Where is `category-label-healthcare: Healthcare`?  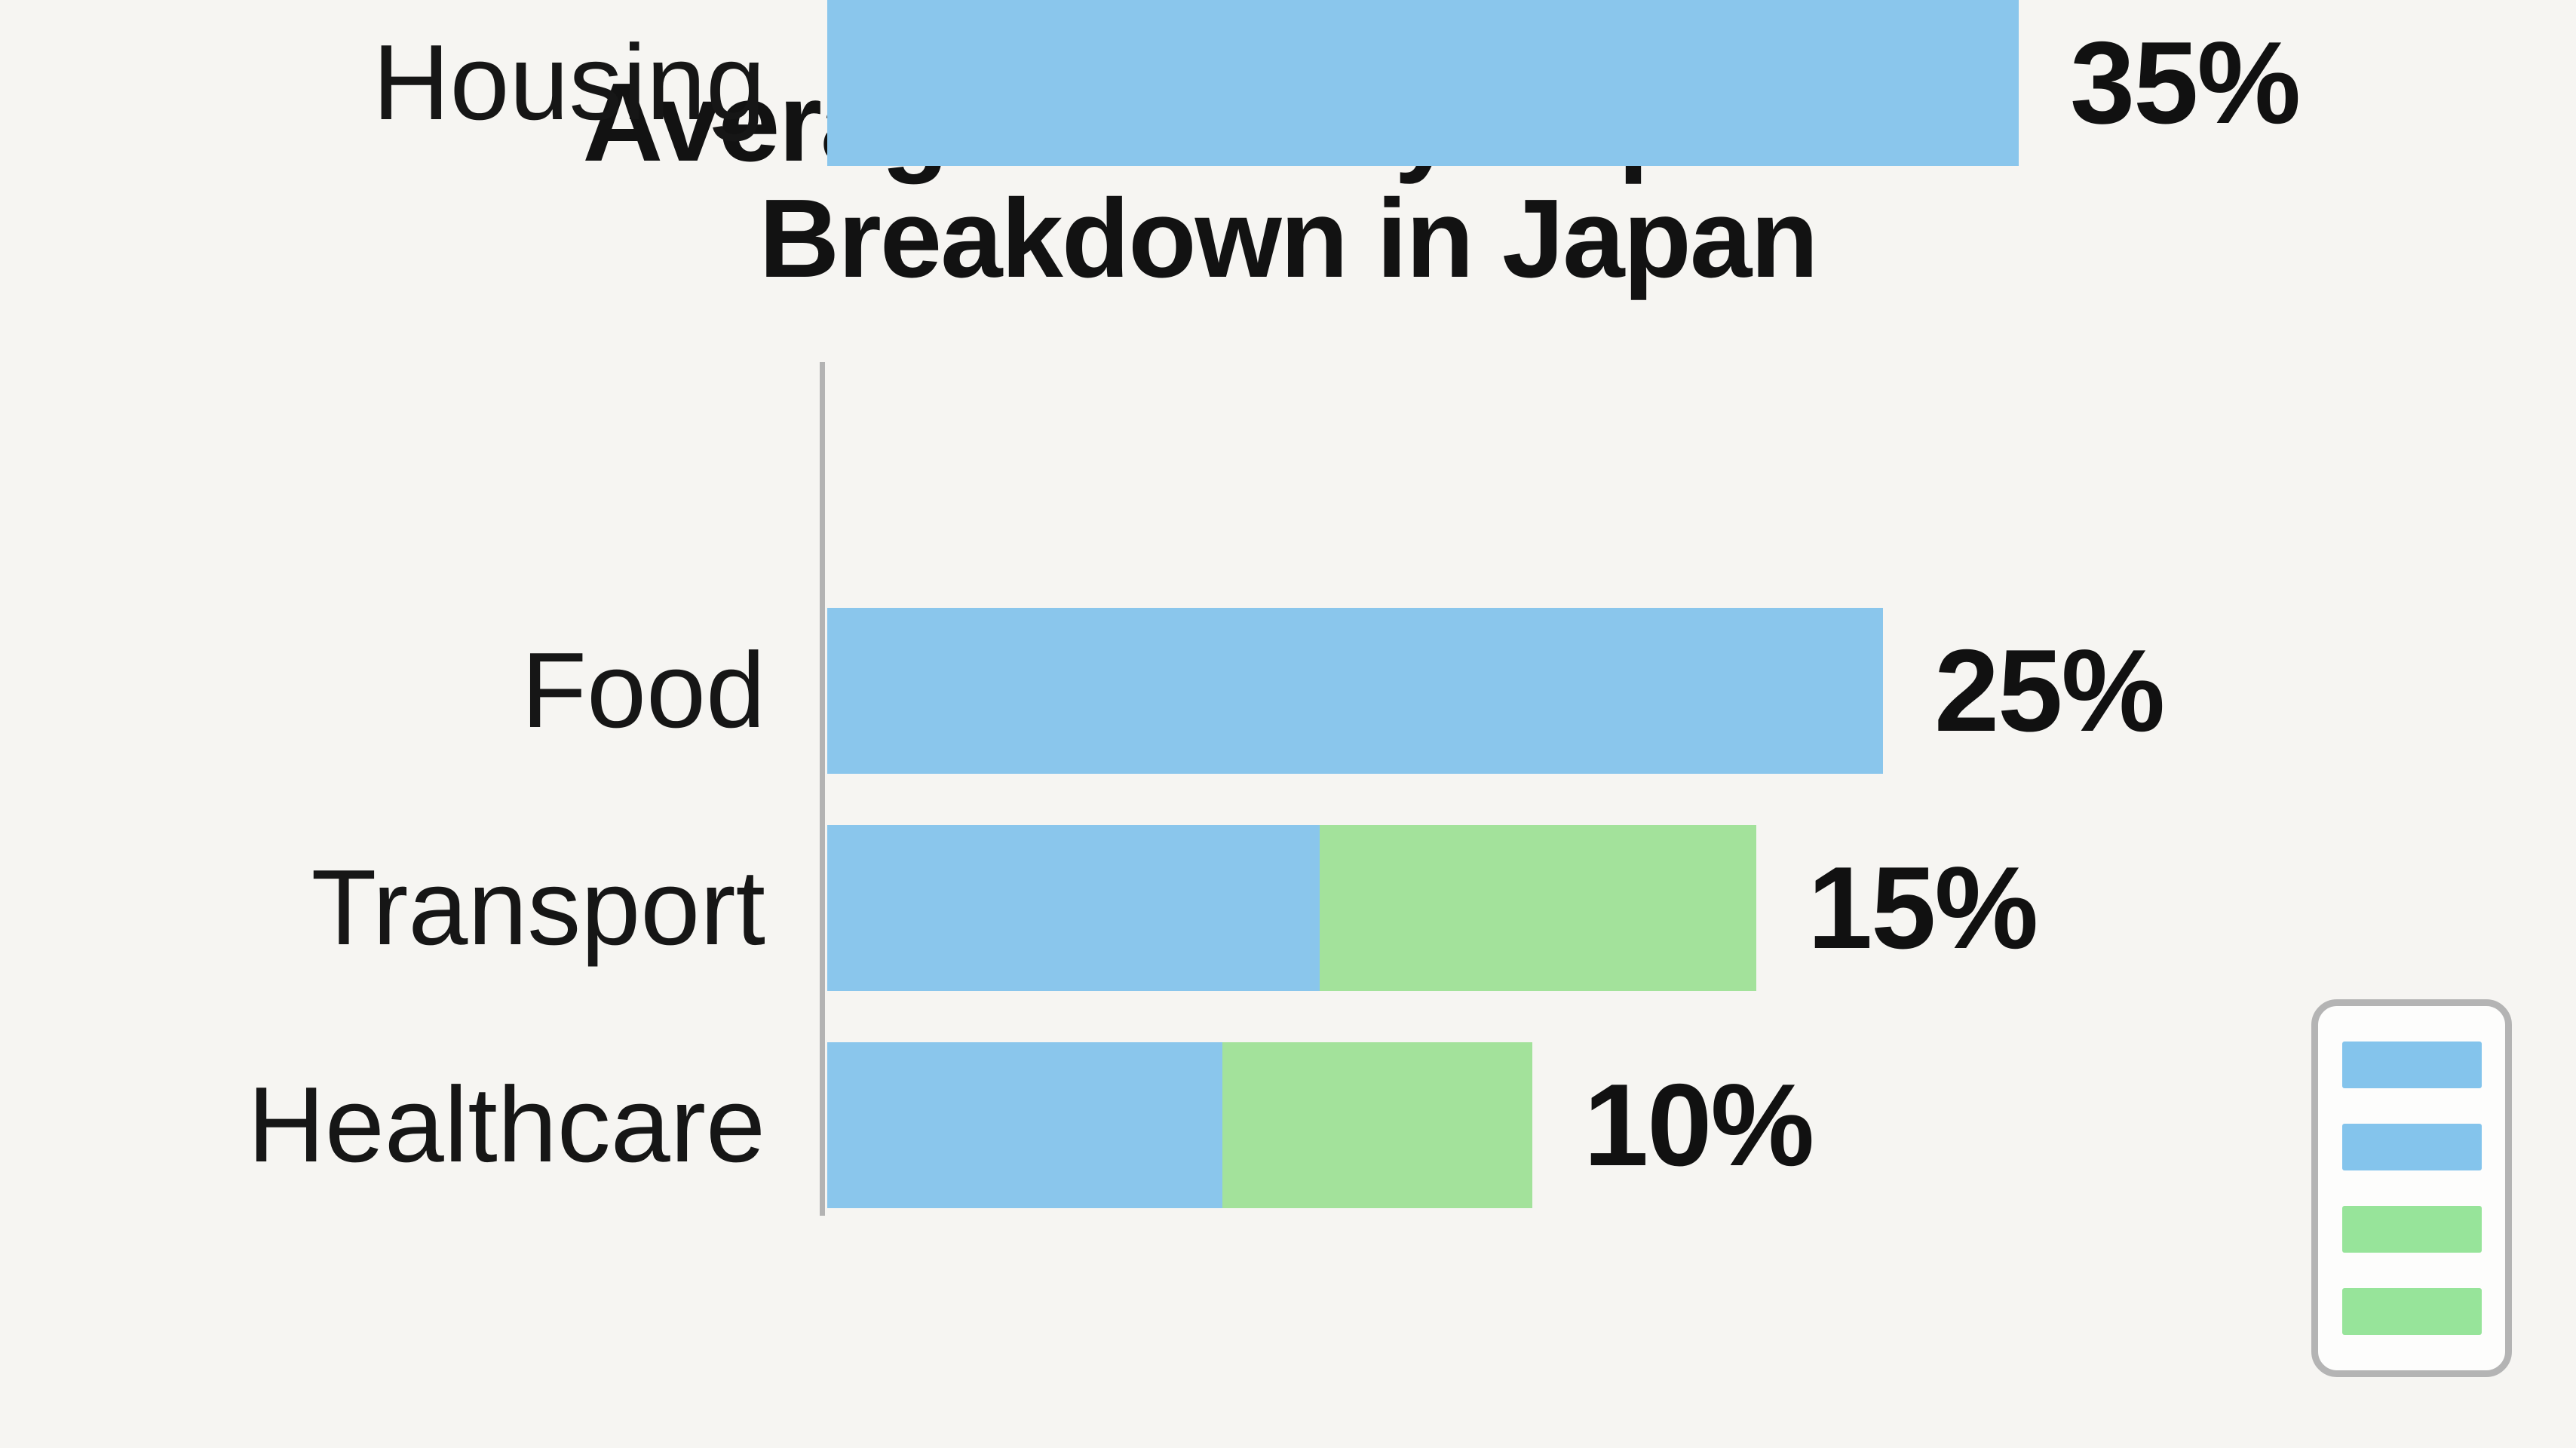 category-label-healthcare: Healthcare is located at coordinates (506, 1125).